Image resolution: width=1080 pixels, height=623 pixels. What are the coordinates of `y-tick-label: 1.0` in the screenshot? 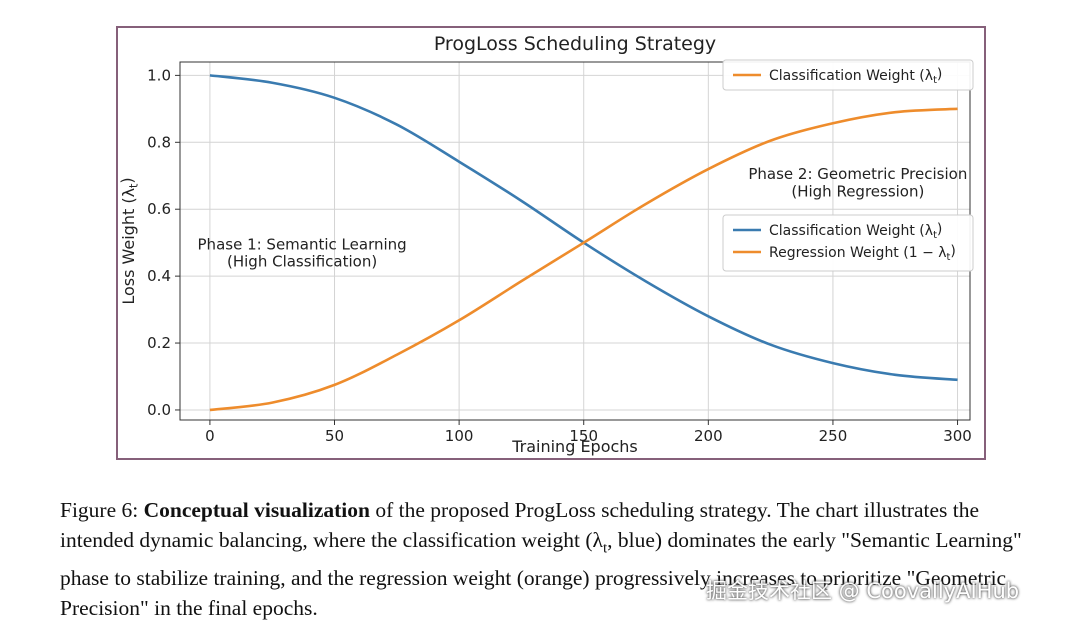 It's located at (159, 75).